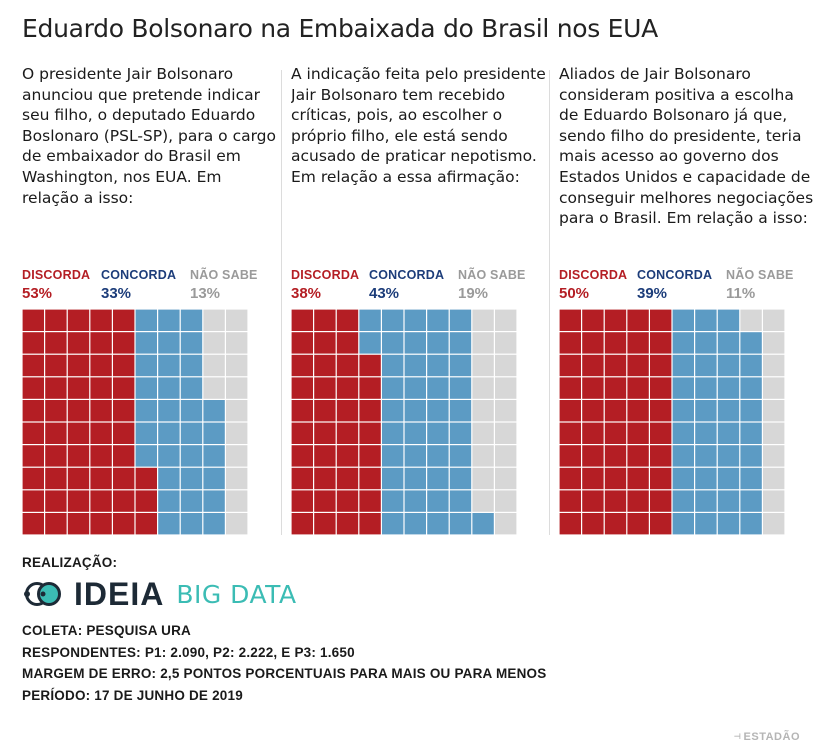 This screenshot has height=749, width=818. What do you see at coordinates (574, 293) in the screenshot?
I see `data-label: 50%` at bounding box center [574, 293].